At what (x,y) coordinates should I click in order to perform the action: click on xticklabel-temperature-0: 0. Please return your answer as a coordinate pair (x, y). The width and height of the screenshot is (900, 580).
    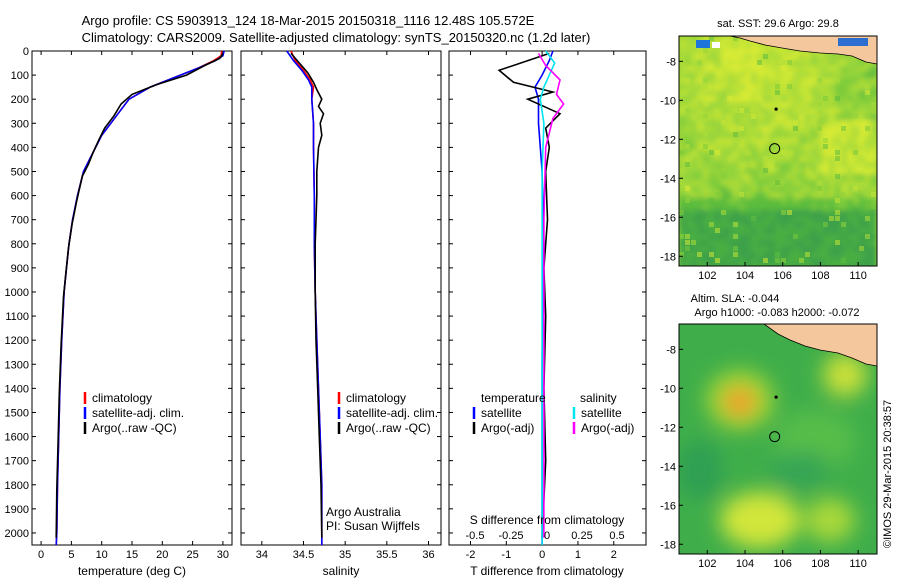
    Looking at the image, I should click on (41, 555).